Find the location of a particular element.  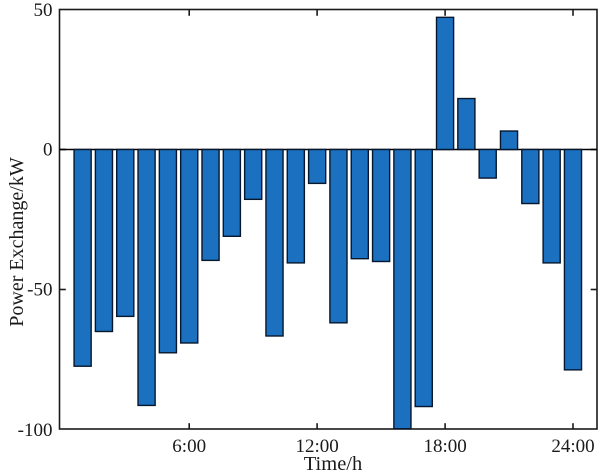

svg-text: 18:00 is located at coordinates (444, 446).